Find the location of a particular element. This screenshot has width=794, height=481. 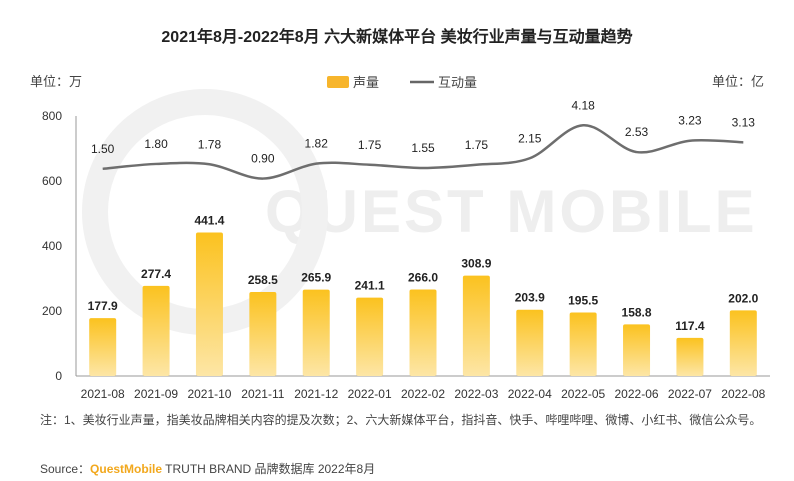

x-tick-label: 2021-12 is located at coordinates (316, 394).